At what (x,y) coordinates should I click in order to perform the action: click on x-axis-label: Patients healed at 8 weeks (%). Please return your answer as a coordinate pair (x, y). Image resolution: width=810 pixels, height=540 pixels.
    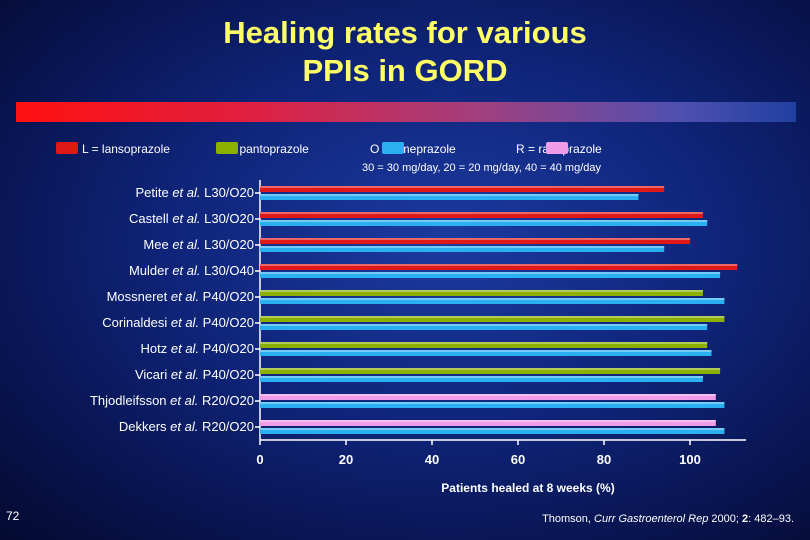
    Looking at the image, I should click on (528, 488).